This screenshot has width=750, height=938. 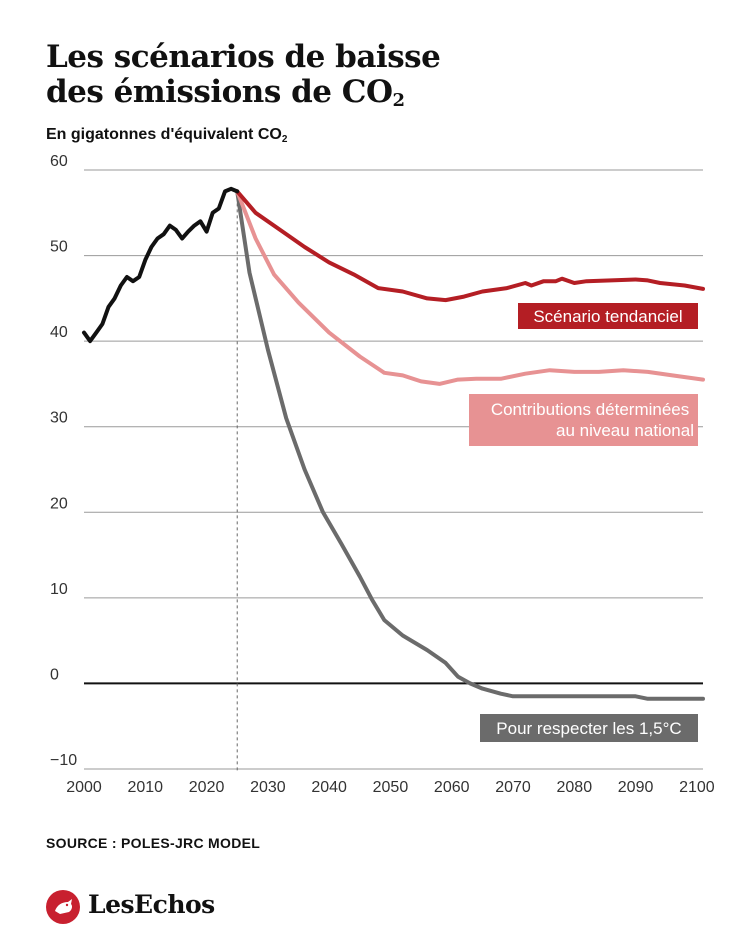 I want to click on x-tick-label: 2030, so click(x=268, y=787).